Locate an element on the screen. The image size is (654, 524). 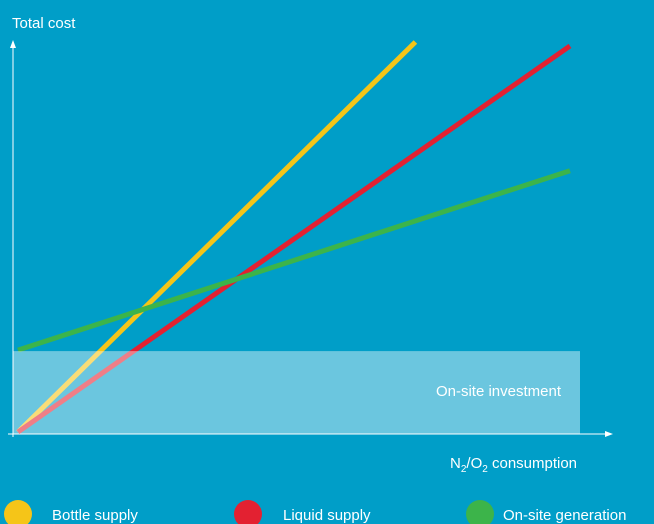
y-axis-arrow is located at coordinates (13, 44).